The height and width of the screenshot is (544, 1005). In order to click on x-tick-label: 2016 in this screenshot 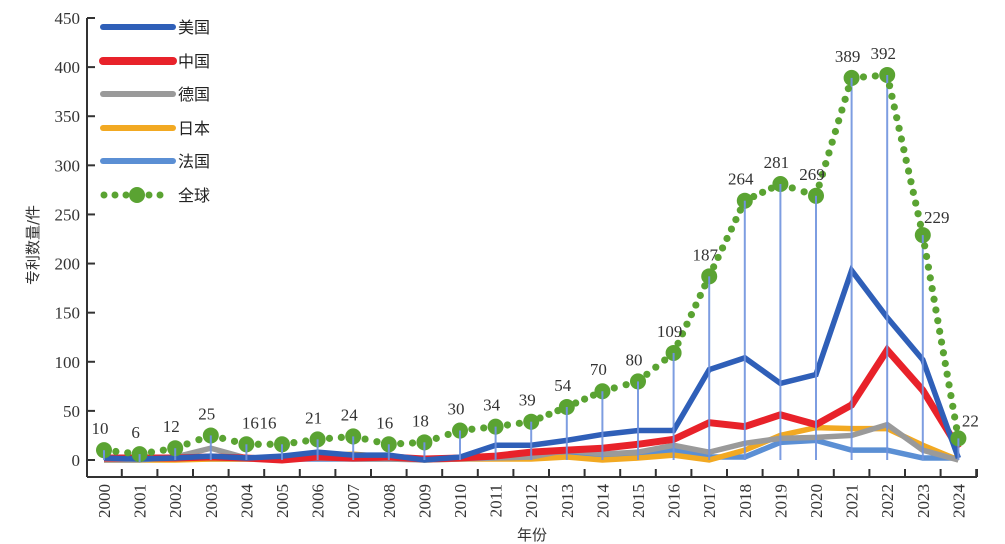, I will do `click(674, 501)`.